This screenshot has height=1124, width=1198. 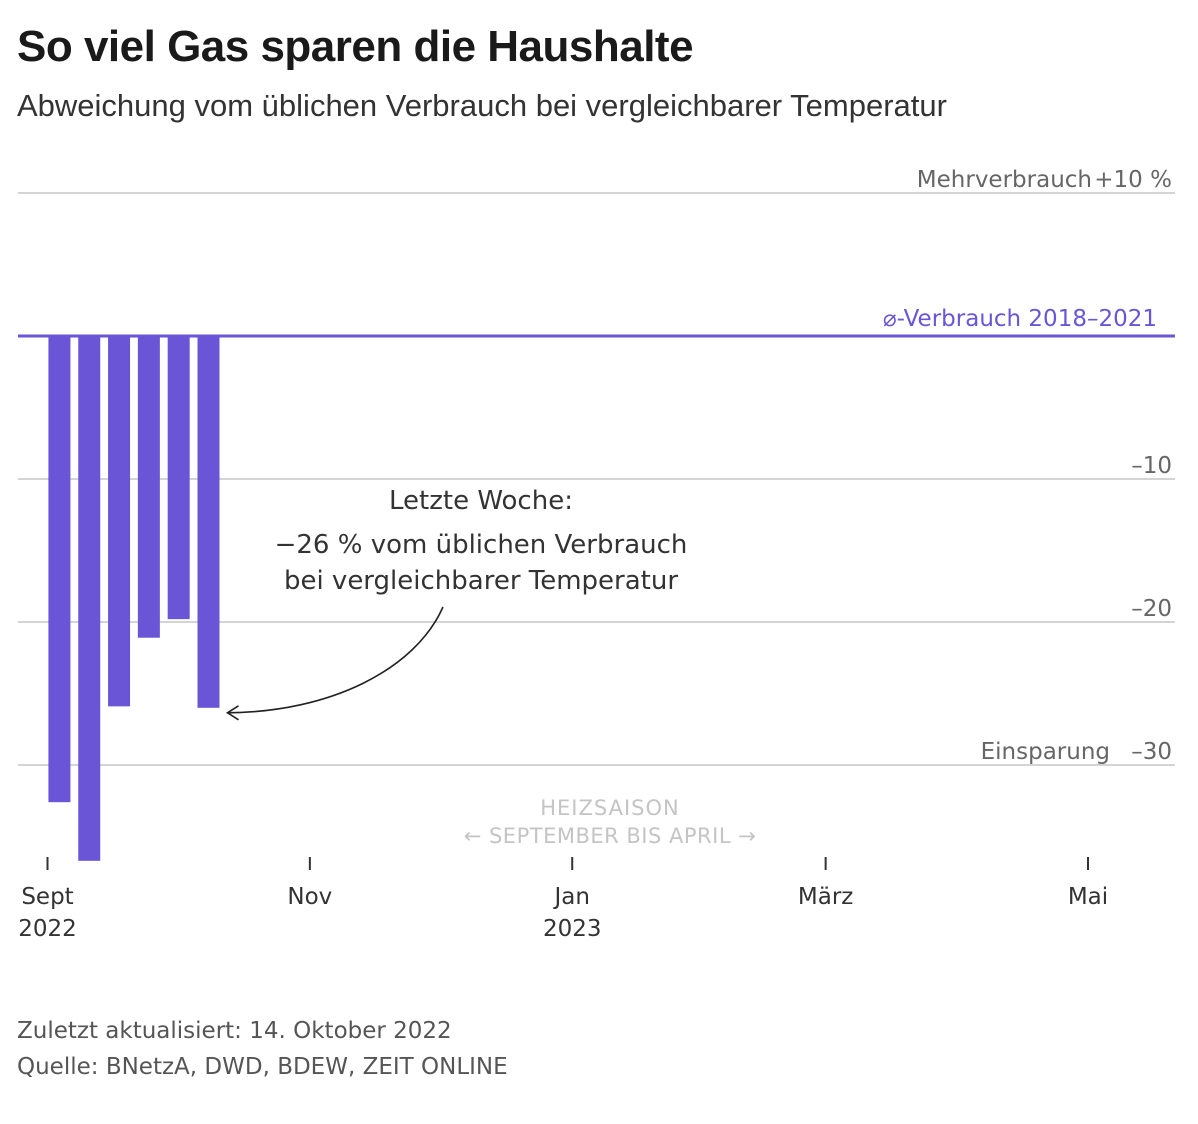 I want to click on x-tick-sublabel-0: 2022, so click(x=47, y=929).